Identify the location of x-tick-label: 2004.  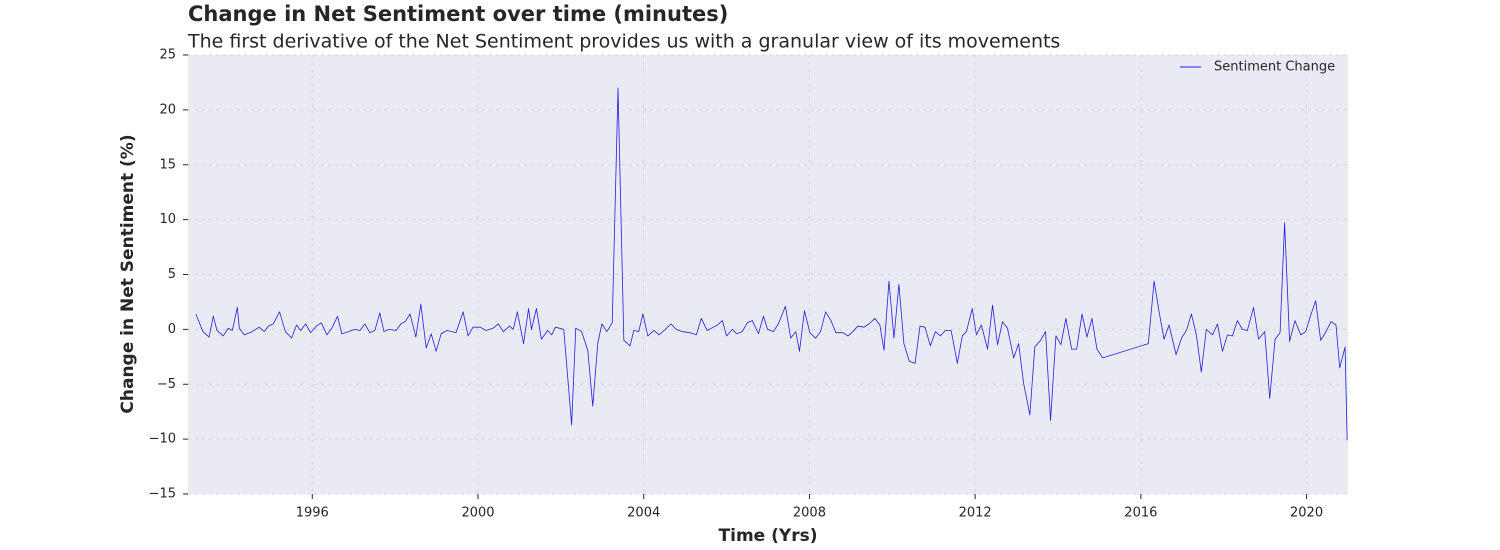
(643, 513).